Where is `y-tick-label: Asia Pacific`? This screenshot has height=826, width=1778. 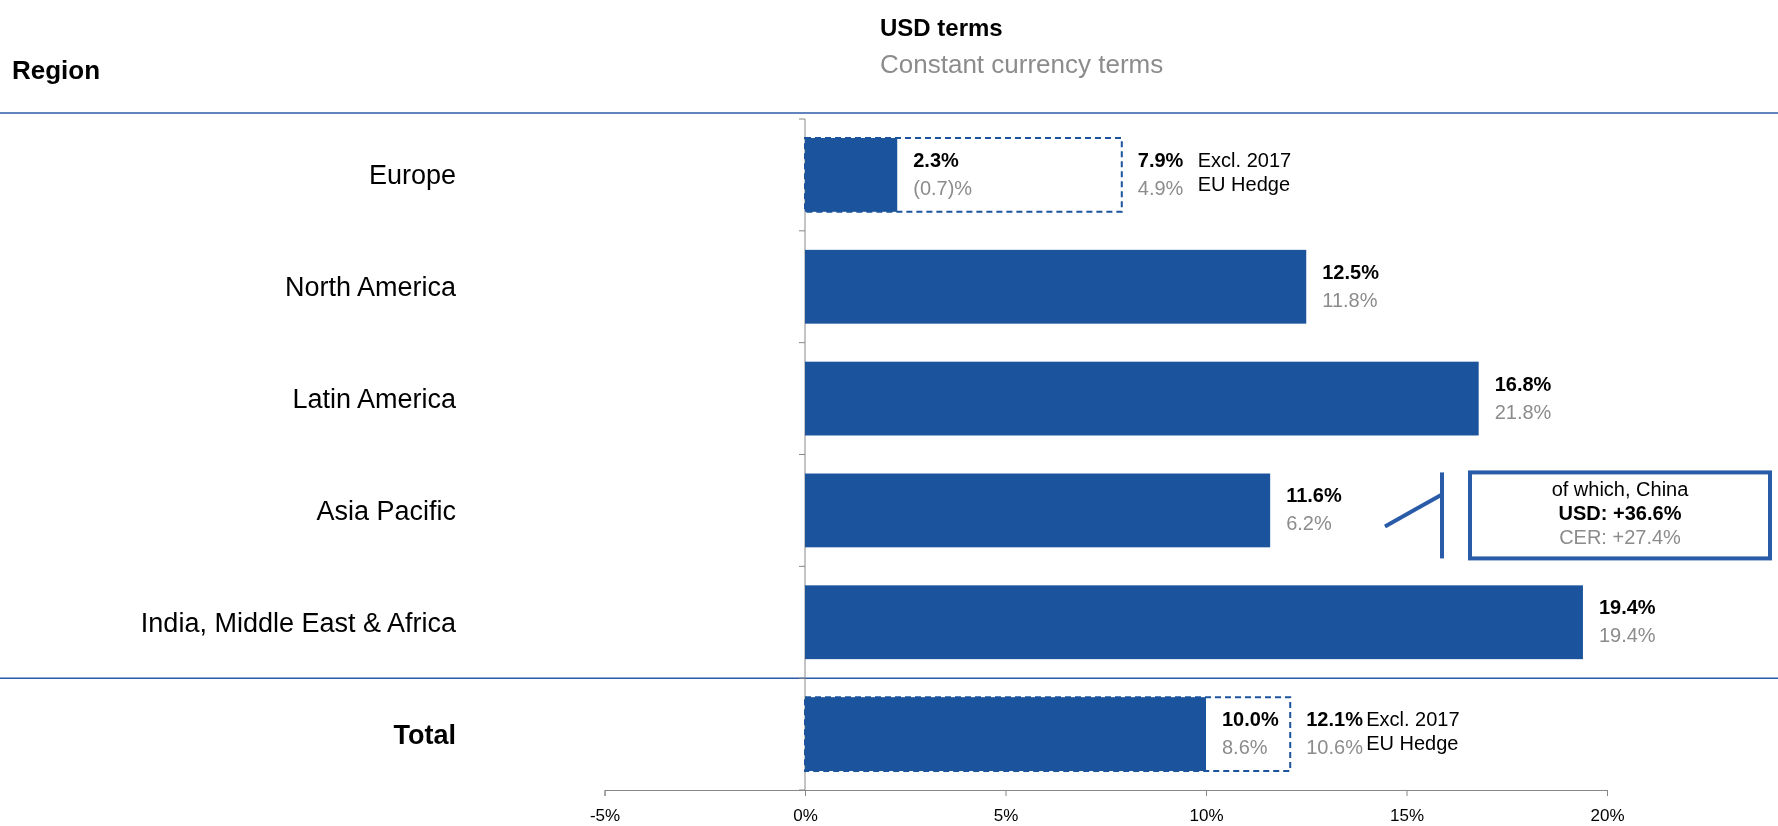 y-tick-label: Asia Pacific is located at coordinates (386, 510).